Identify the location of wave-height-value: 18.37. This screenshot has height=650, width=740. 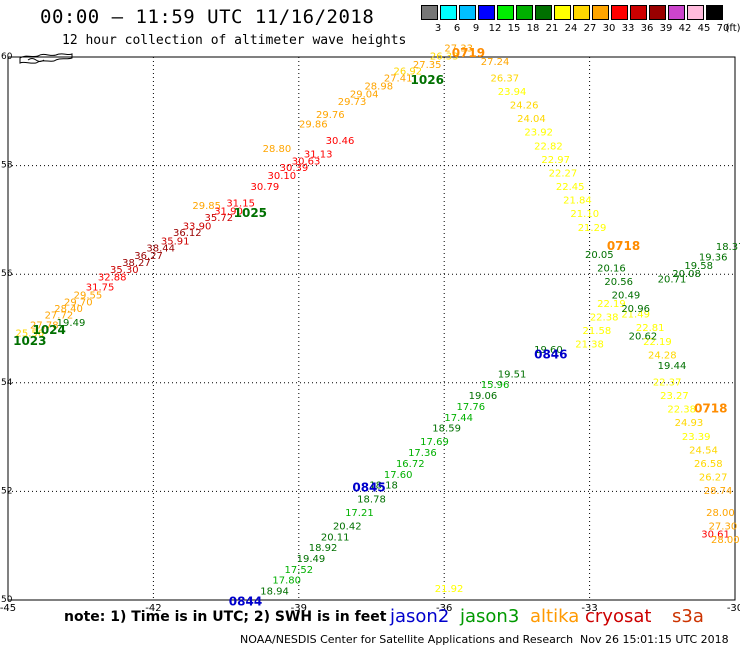
(728, 247).